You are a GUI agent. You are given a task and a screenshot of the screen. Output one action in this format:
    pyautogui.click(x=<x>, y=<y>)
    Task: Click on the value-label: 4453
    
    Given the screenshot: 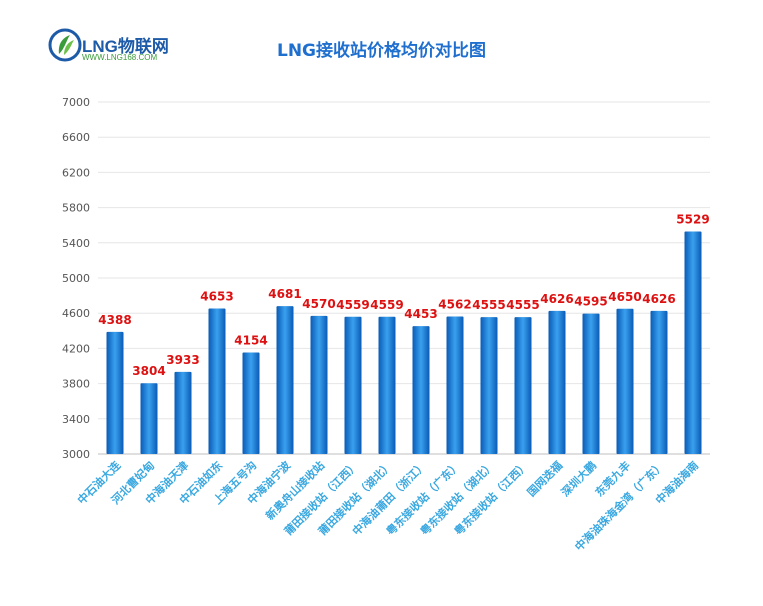 What is the action you would take?
    pyautogui.click(x=420, y=314)
    